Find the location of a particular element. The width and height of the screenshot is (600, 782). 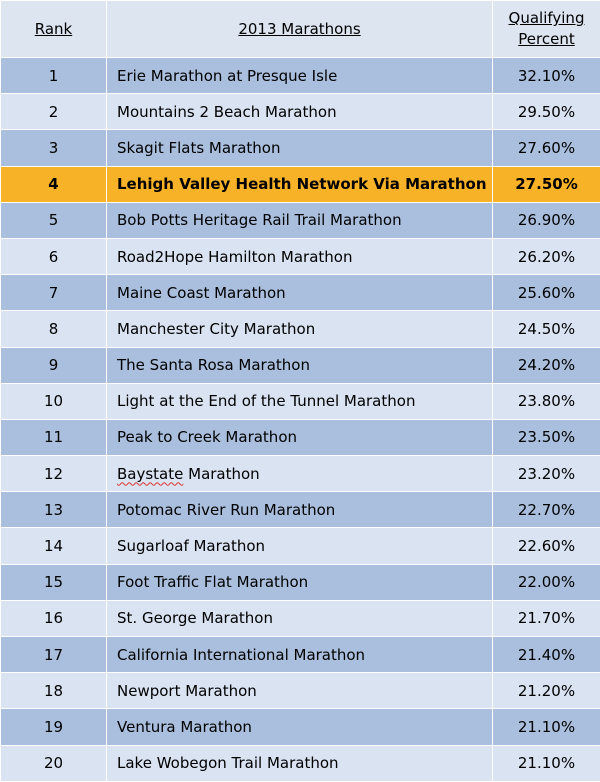

column-header-rank: Rank is located at coordinates (54, 29).